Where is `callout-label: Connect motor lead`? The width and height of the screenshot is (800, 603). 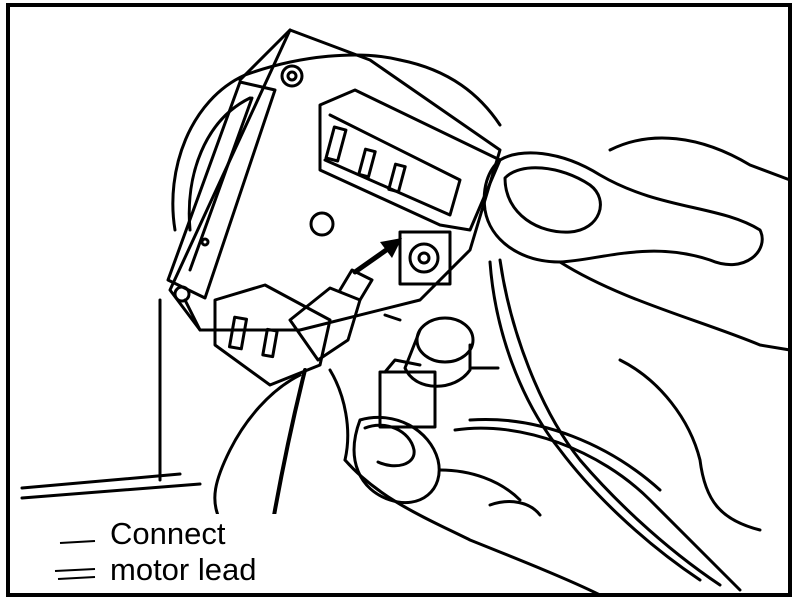
callout-label: Connect motor lead is located at coordinates (220, 552).